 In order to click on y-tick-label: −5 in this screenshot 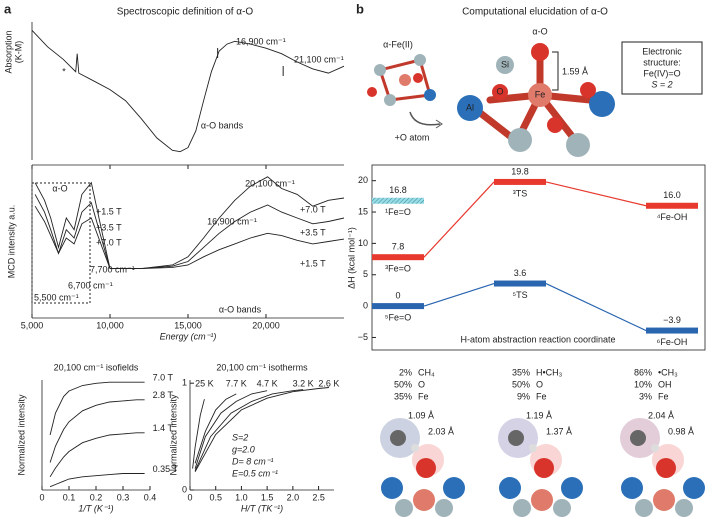, I will do `click(363, 337)`.